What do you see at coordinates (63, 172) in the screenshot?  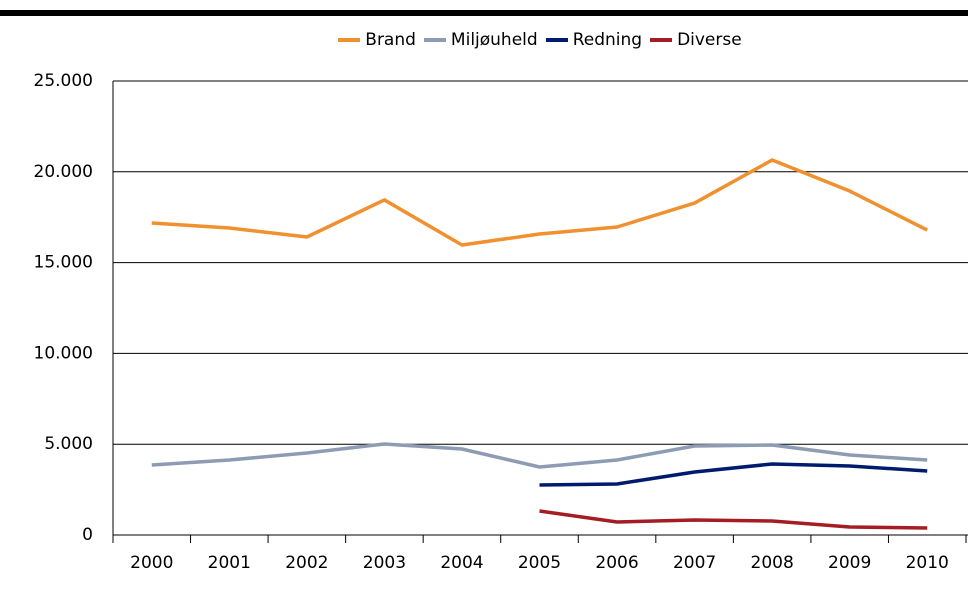 I see `y-tick-label: 20.000` at bounding box center [63, 172].